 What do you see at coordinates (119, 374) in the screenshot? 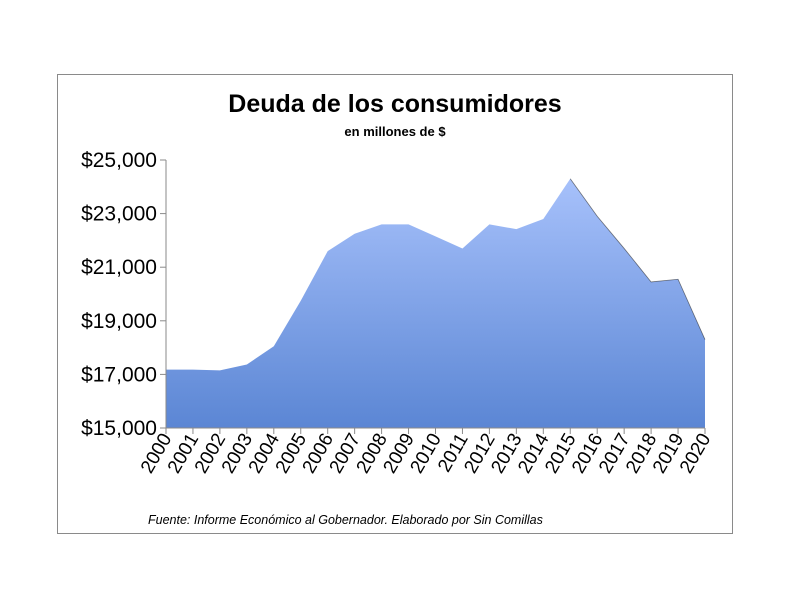
I see `y-tick-label: $17,000` at bounding box center [119, 374].